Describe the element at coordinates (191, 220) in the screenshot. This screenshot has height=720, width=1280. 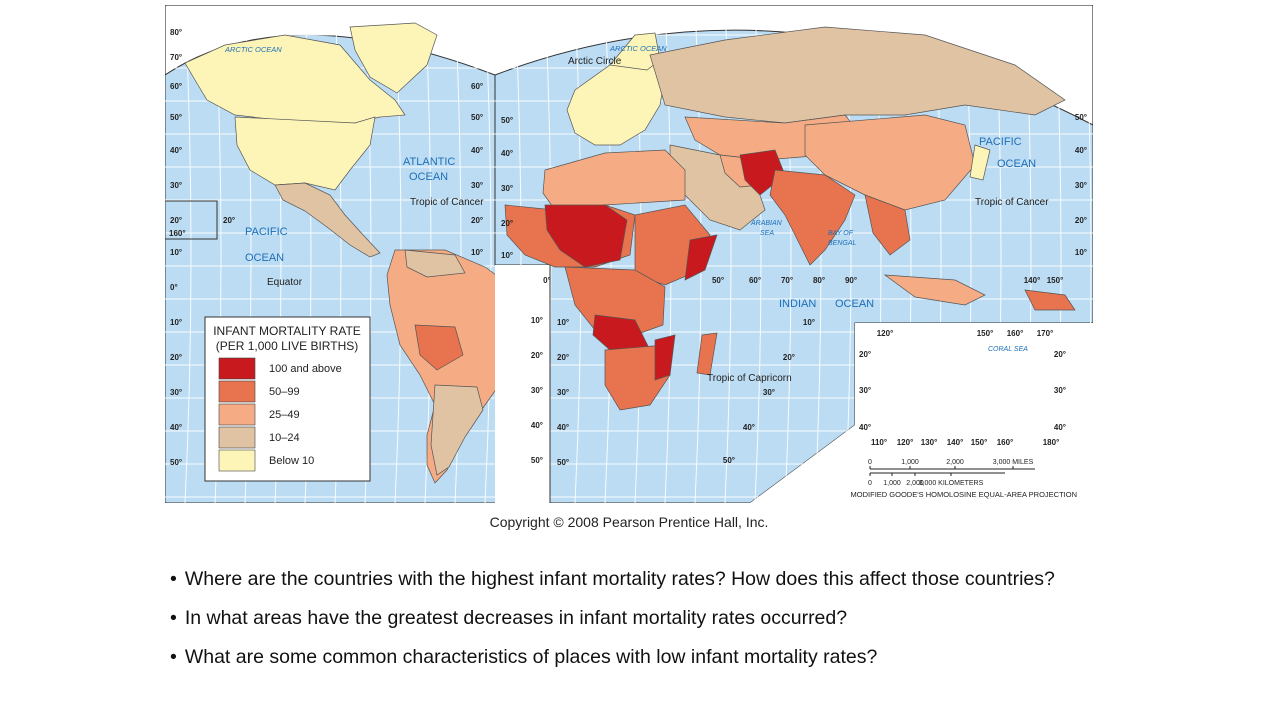
I see `hawaii-inset` at that location.